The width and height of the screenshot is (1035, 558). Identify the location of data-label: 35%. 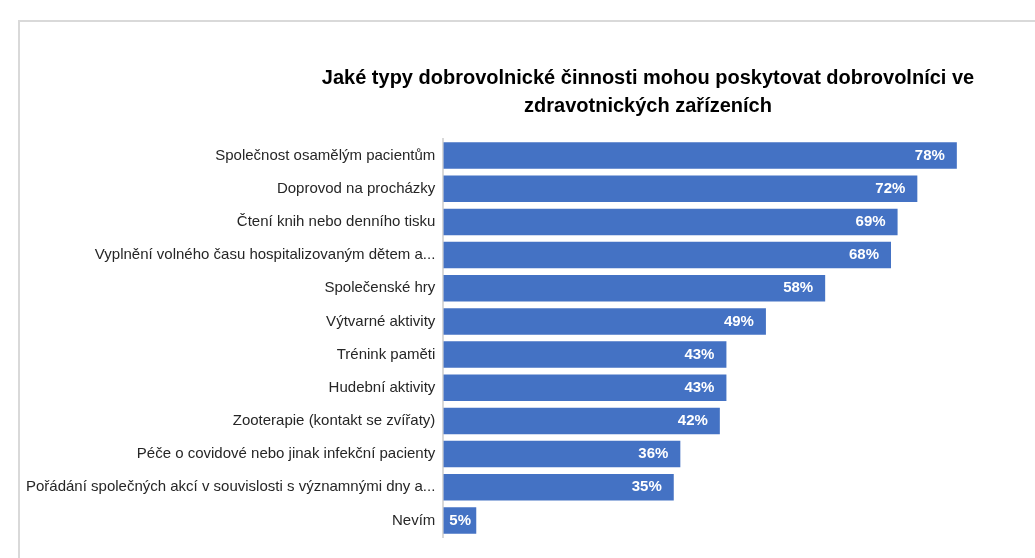
(646, 486).